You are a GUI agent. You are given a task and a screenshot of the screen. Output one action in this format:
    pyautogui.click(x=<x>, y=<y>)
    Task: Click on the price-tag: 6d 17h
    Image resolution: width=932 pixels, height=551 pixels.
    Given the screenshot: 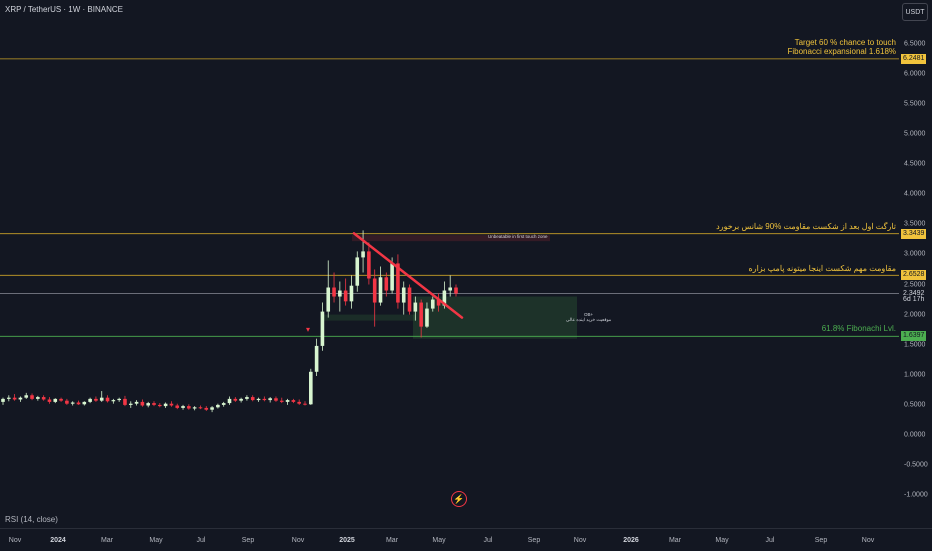 What is the action you would take?
    pyautogui.click(x=914, y=299)
    